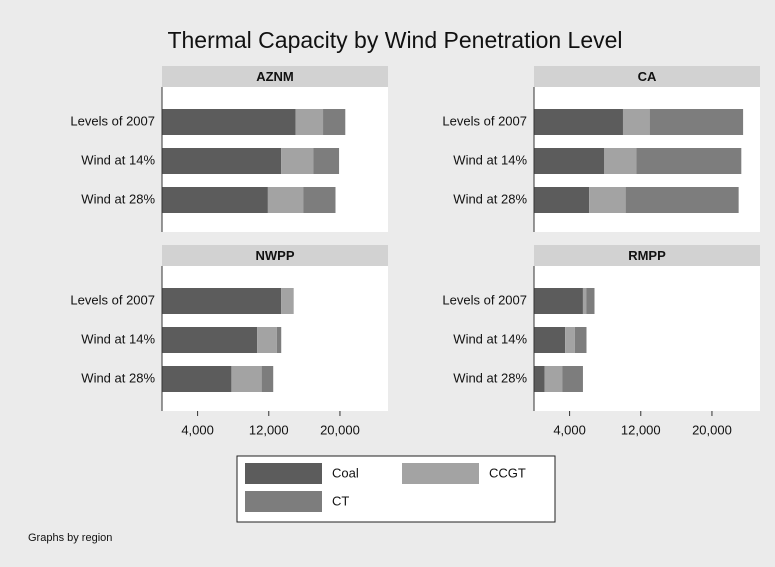 This screenshot has height=567, width=775. What do you see at coordinates (507, 472) in the screenshot?
I see `legend-label: CCGT` at bounding box center [507, 472].